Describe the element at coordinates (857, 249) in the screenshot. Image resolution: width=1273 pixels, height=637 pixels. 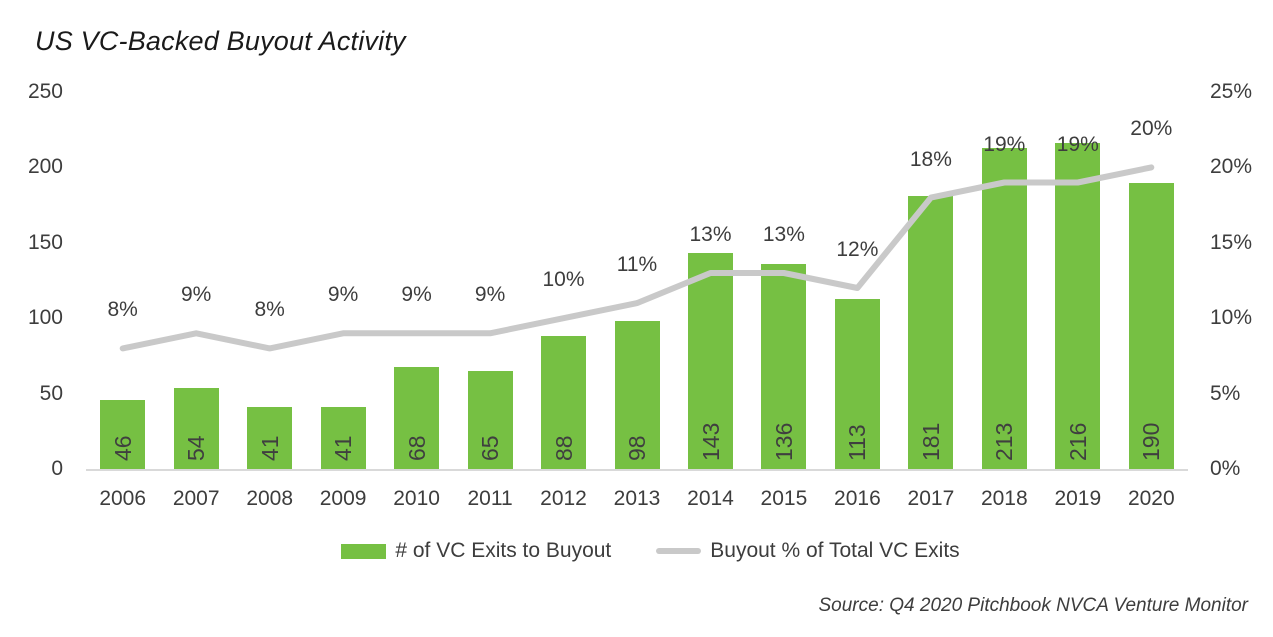
I see `line-value-label: 12%` at that location.